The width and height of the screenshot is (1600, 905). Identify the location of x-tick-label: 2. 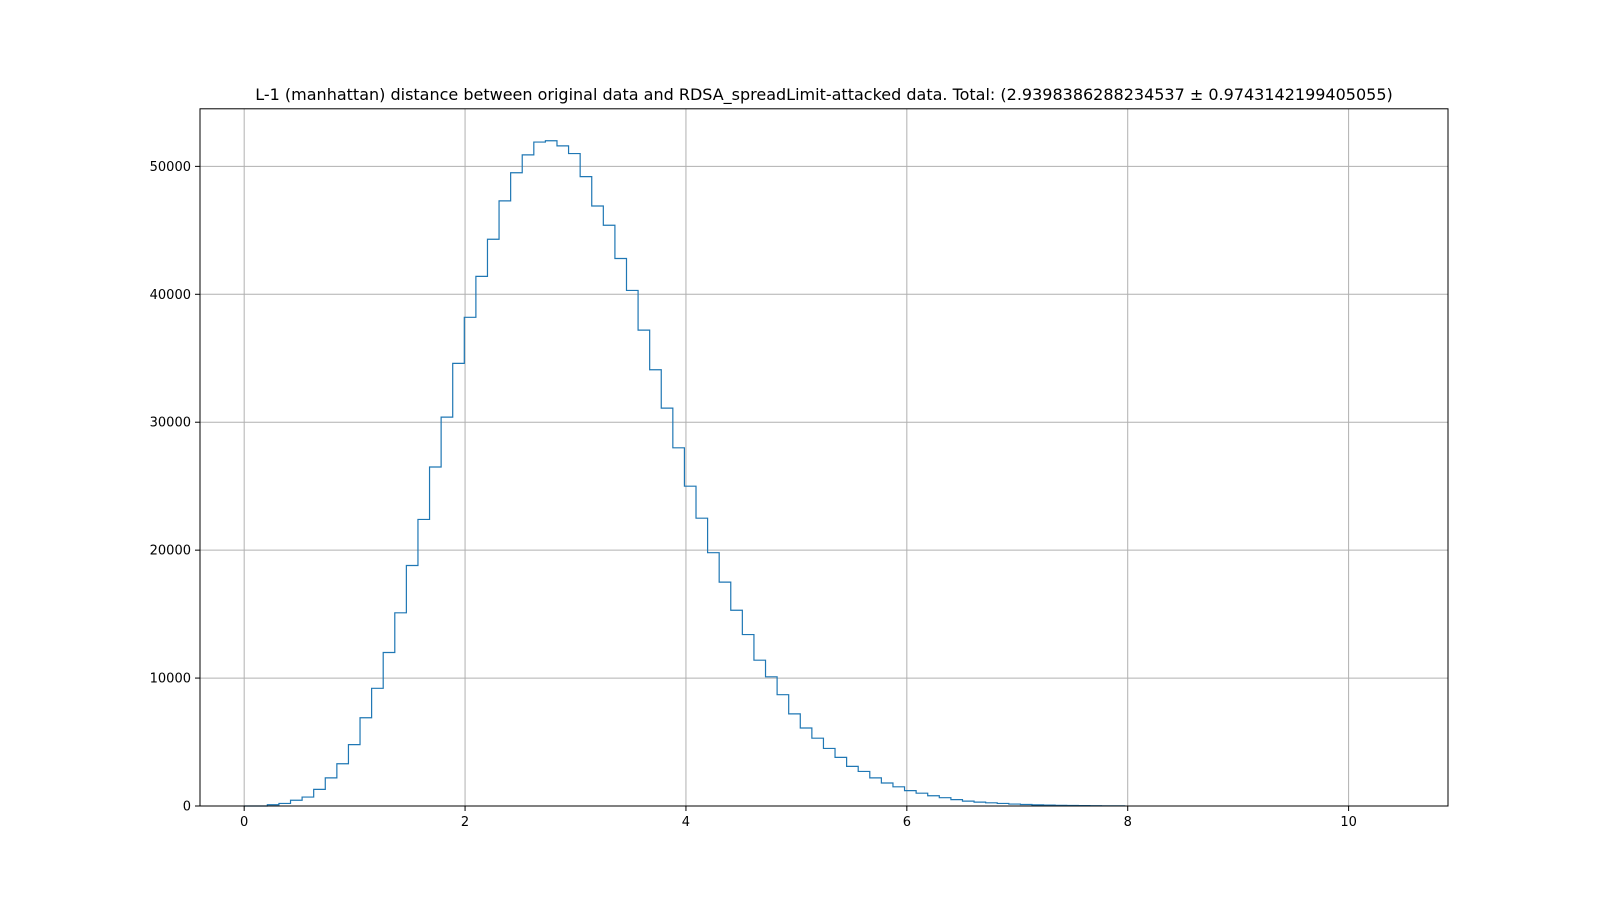
(465, 822).